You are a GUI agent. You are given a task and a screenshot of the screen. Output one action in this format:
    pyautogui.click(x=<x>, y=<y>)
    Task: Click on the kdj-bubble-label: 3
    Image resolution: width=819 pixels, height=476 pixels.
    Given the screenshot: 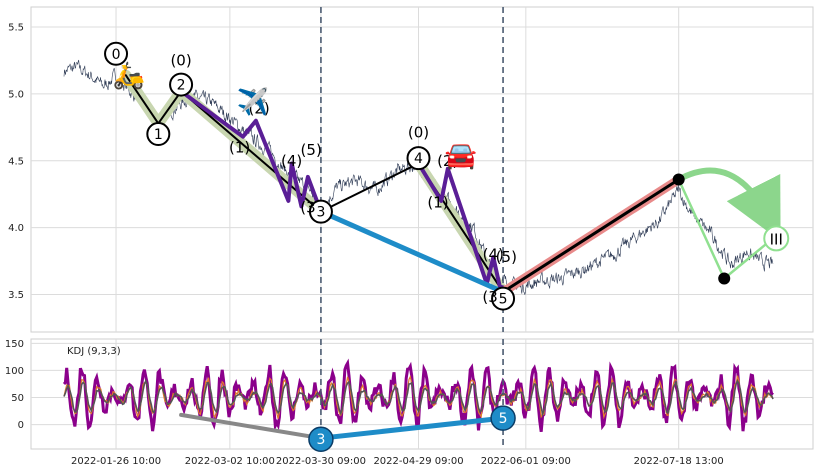 What is the action you would take?
    pyautogui.click(x=320, y=440)
    